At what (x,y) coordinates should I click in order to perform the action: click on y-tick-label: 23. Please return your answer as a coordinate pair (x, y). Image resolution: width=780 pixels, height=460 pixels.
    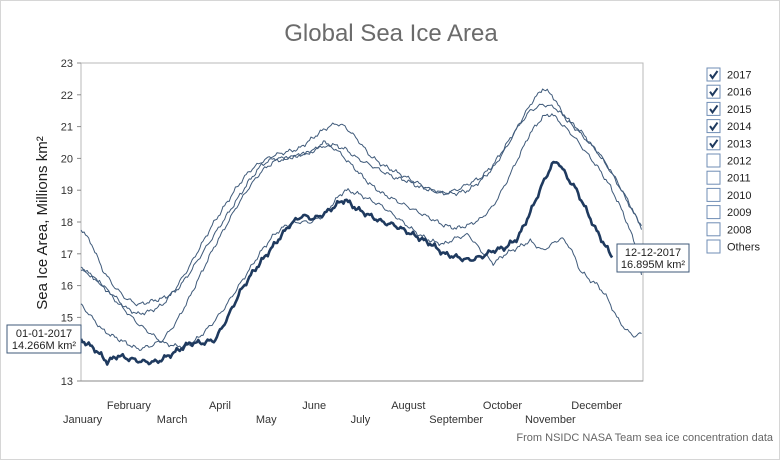
    Looking at the image, I should click on (67, 64).